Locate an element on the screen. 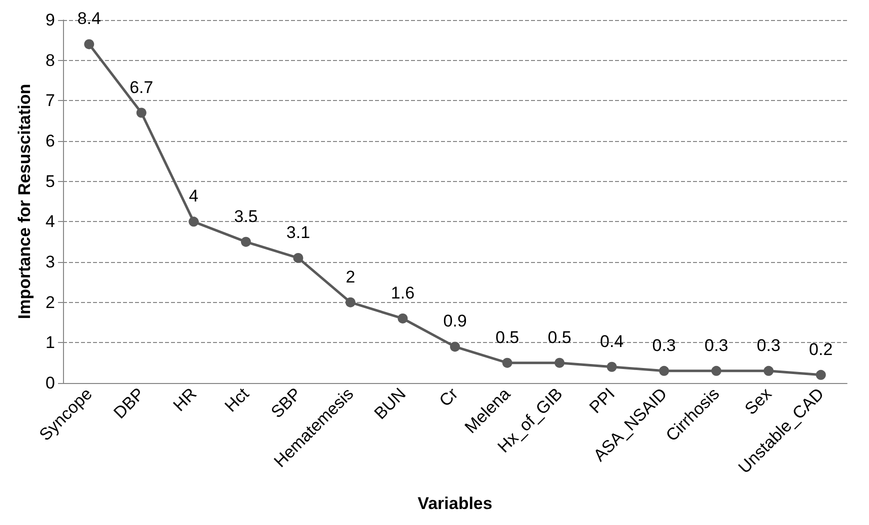  y-tick-label: 5 is located at coordinates (50, 181).